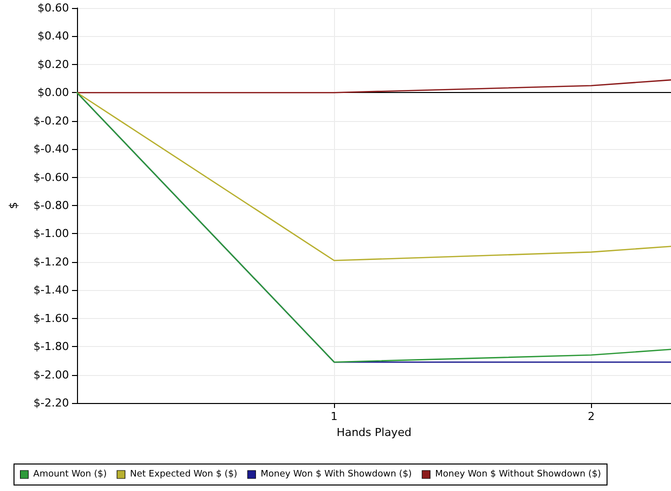 The height and width of the screenshot is (491, 671). Describe the element at coordinates (591, 416) in the screenshot. I see `x-tick-label: 2` at that location.